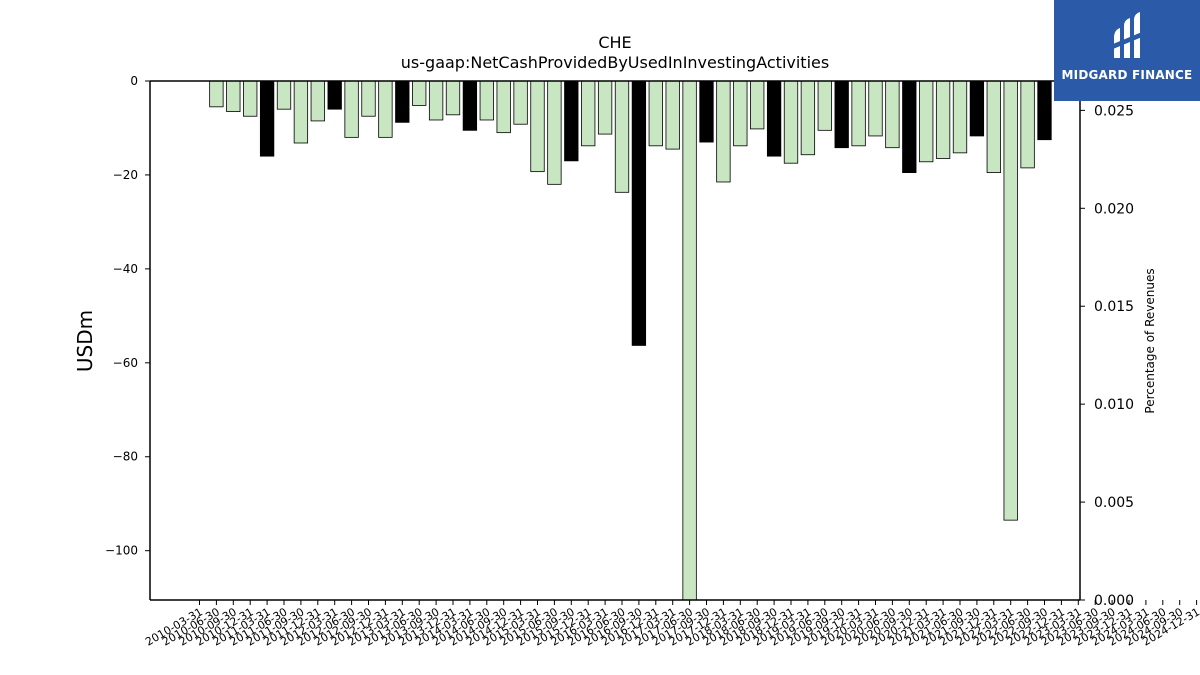  Describe the element at coordinates (1127, 75) in the screenshot. I see `brand-name: MIDGARD FINANCE` at that location.